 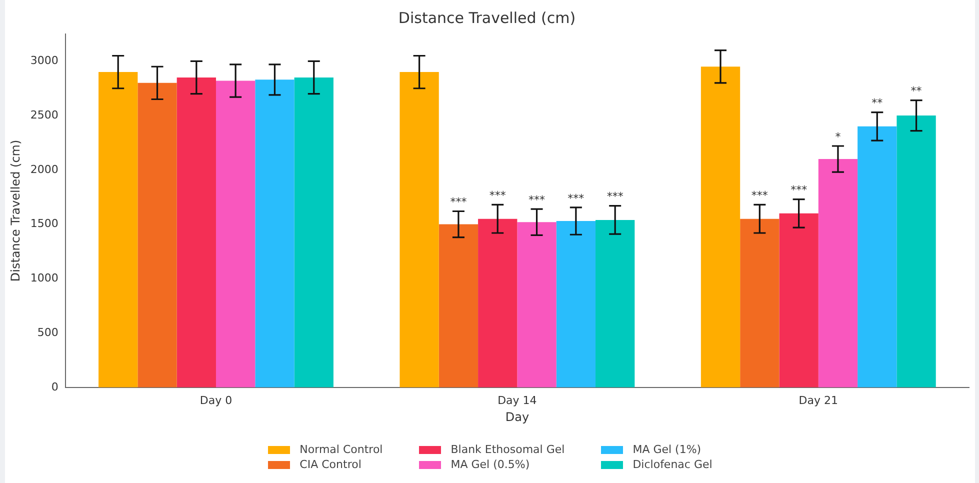 What do you see at coordinates (44, 115) in the screenshot?
I see `y-tick-label: 2500` at bounding box center [44, 115].